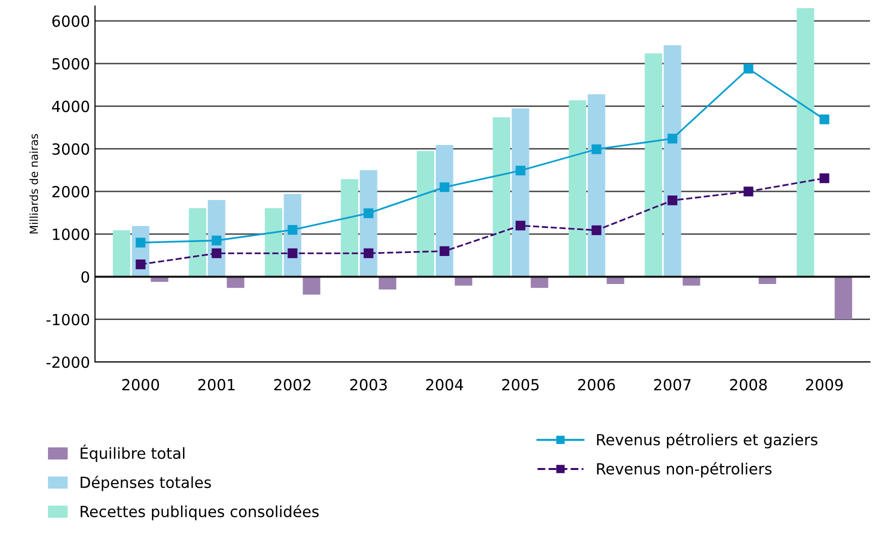  Describe the element at coordinates (216, 384) in the screenshot. I see `x-tick-label: 2001` at that location.